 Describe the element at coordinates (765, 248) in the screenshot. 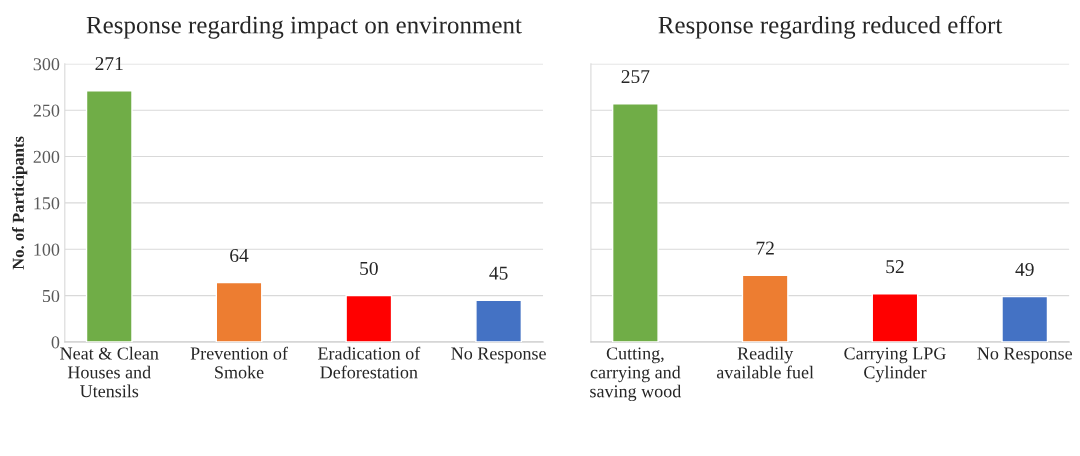

I see `data-label: 72` at that location.